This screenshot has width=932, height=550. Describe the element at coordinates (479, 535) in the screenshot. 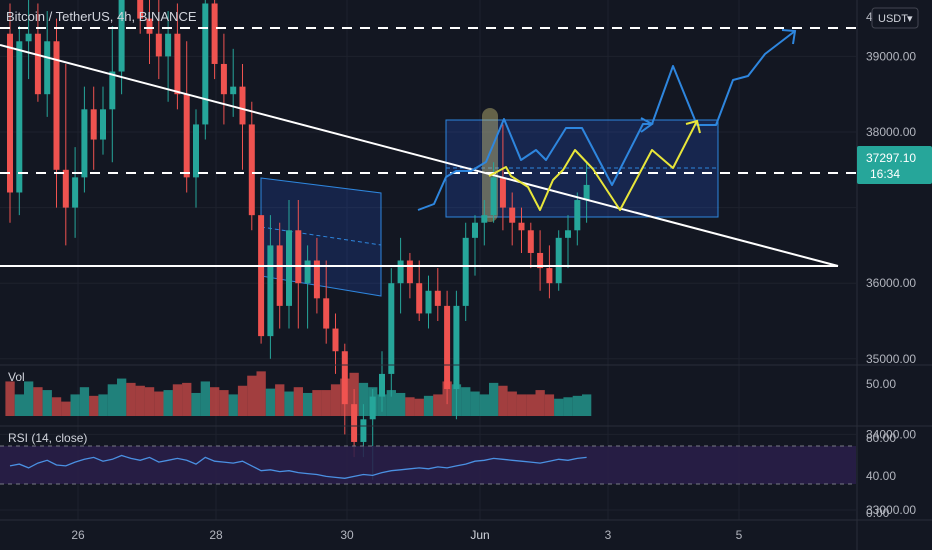

I see `time-label-jun: Jun` at that location.